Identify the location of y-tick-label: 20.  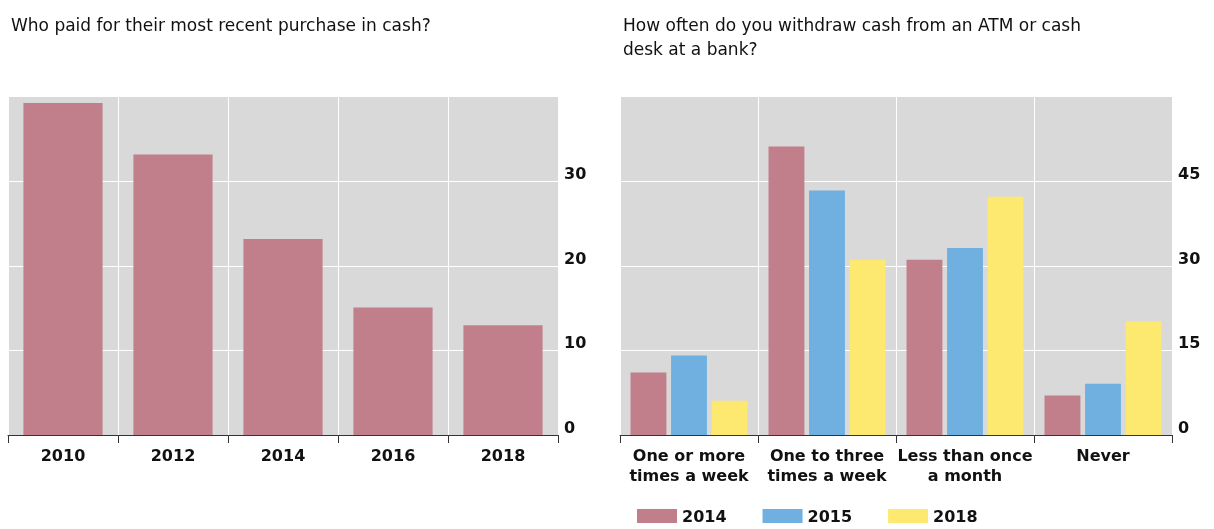
(575, 258).